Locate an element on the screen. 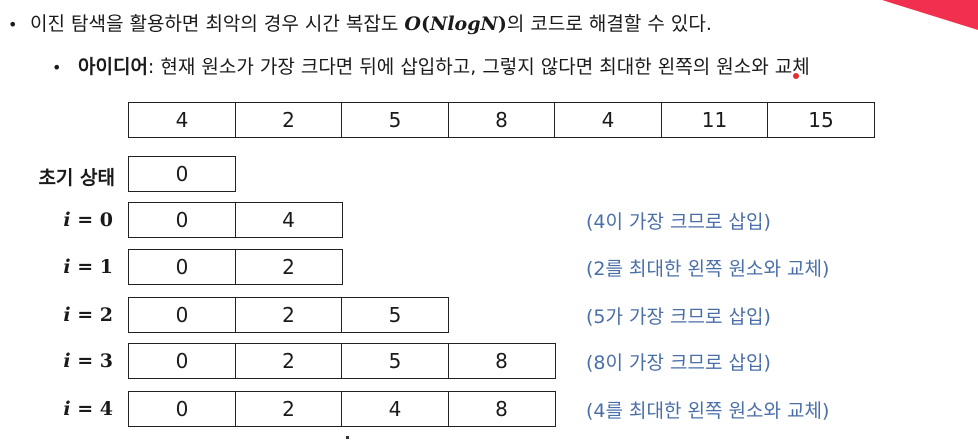  laser-pointer-dot is located at coordinates (796, 76).